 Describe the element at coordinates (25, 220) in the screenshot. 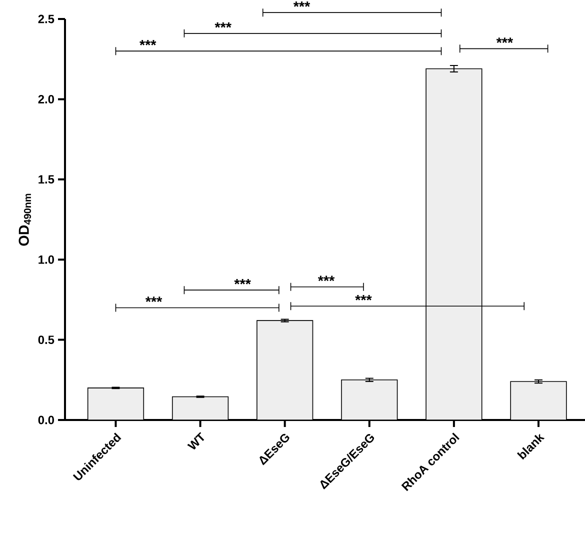

I see `y-axis-title: OD$_{490nm}$` at that location.